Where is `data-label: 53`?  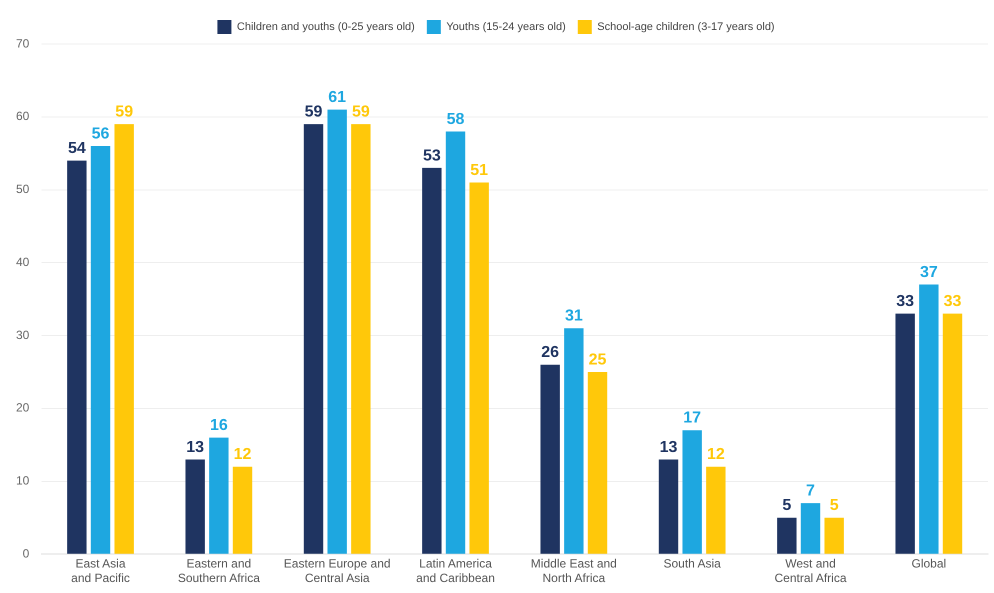 data-label: 53 is located at coordinates (431, 155).